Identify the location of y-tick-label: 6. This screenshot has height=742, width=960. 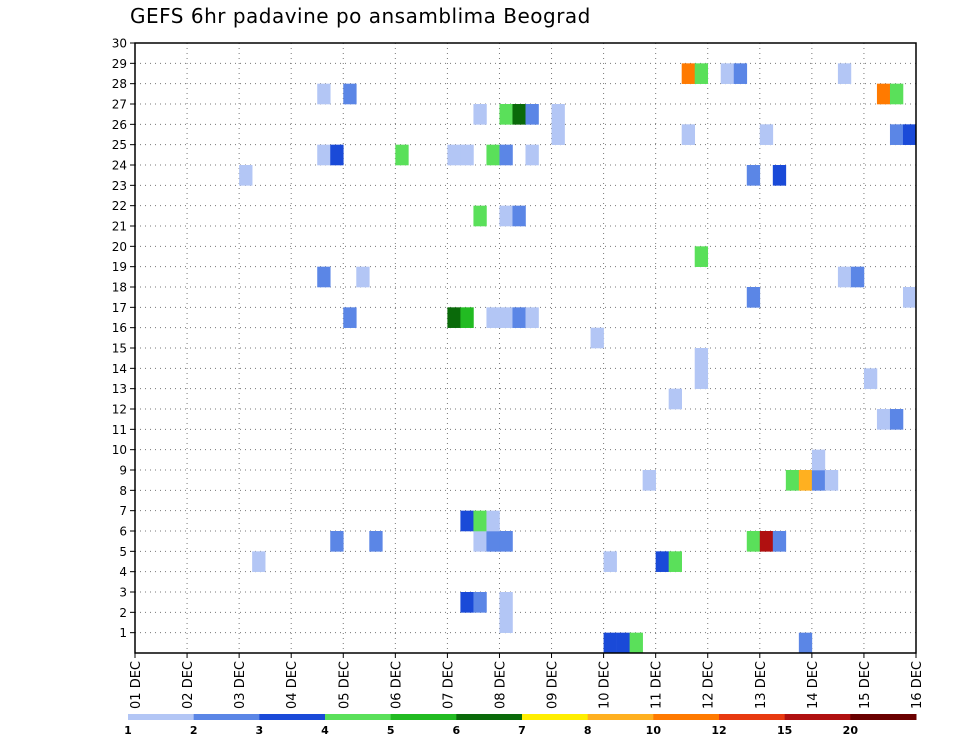
(123, 532).